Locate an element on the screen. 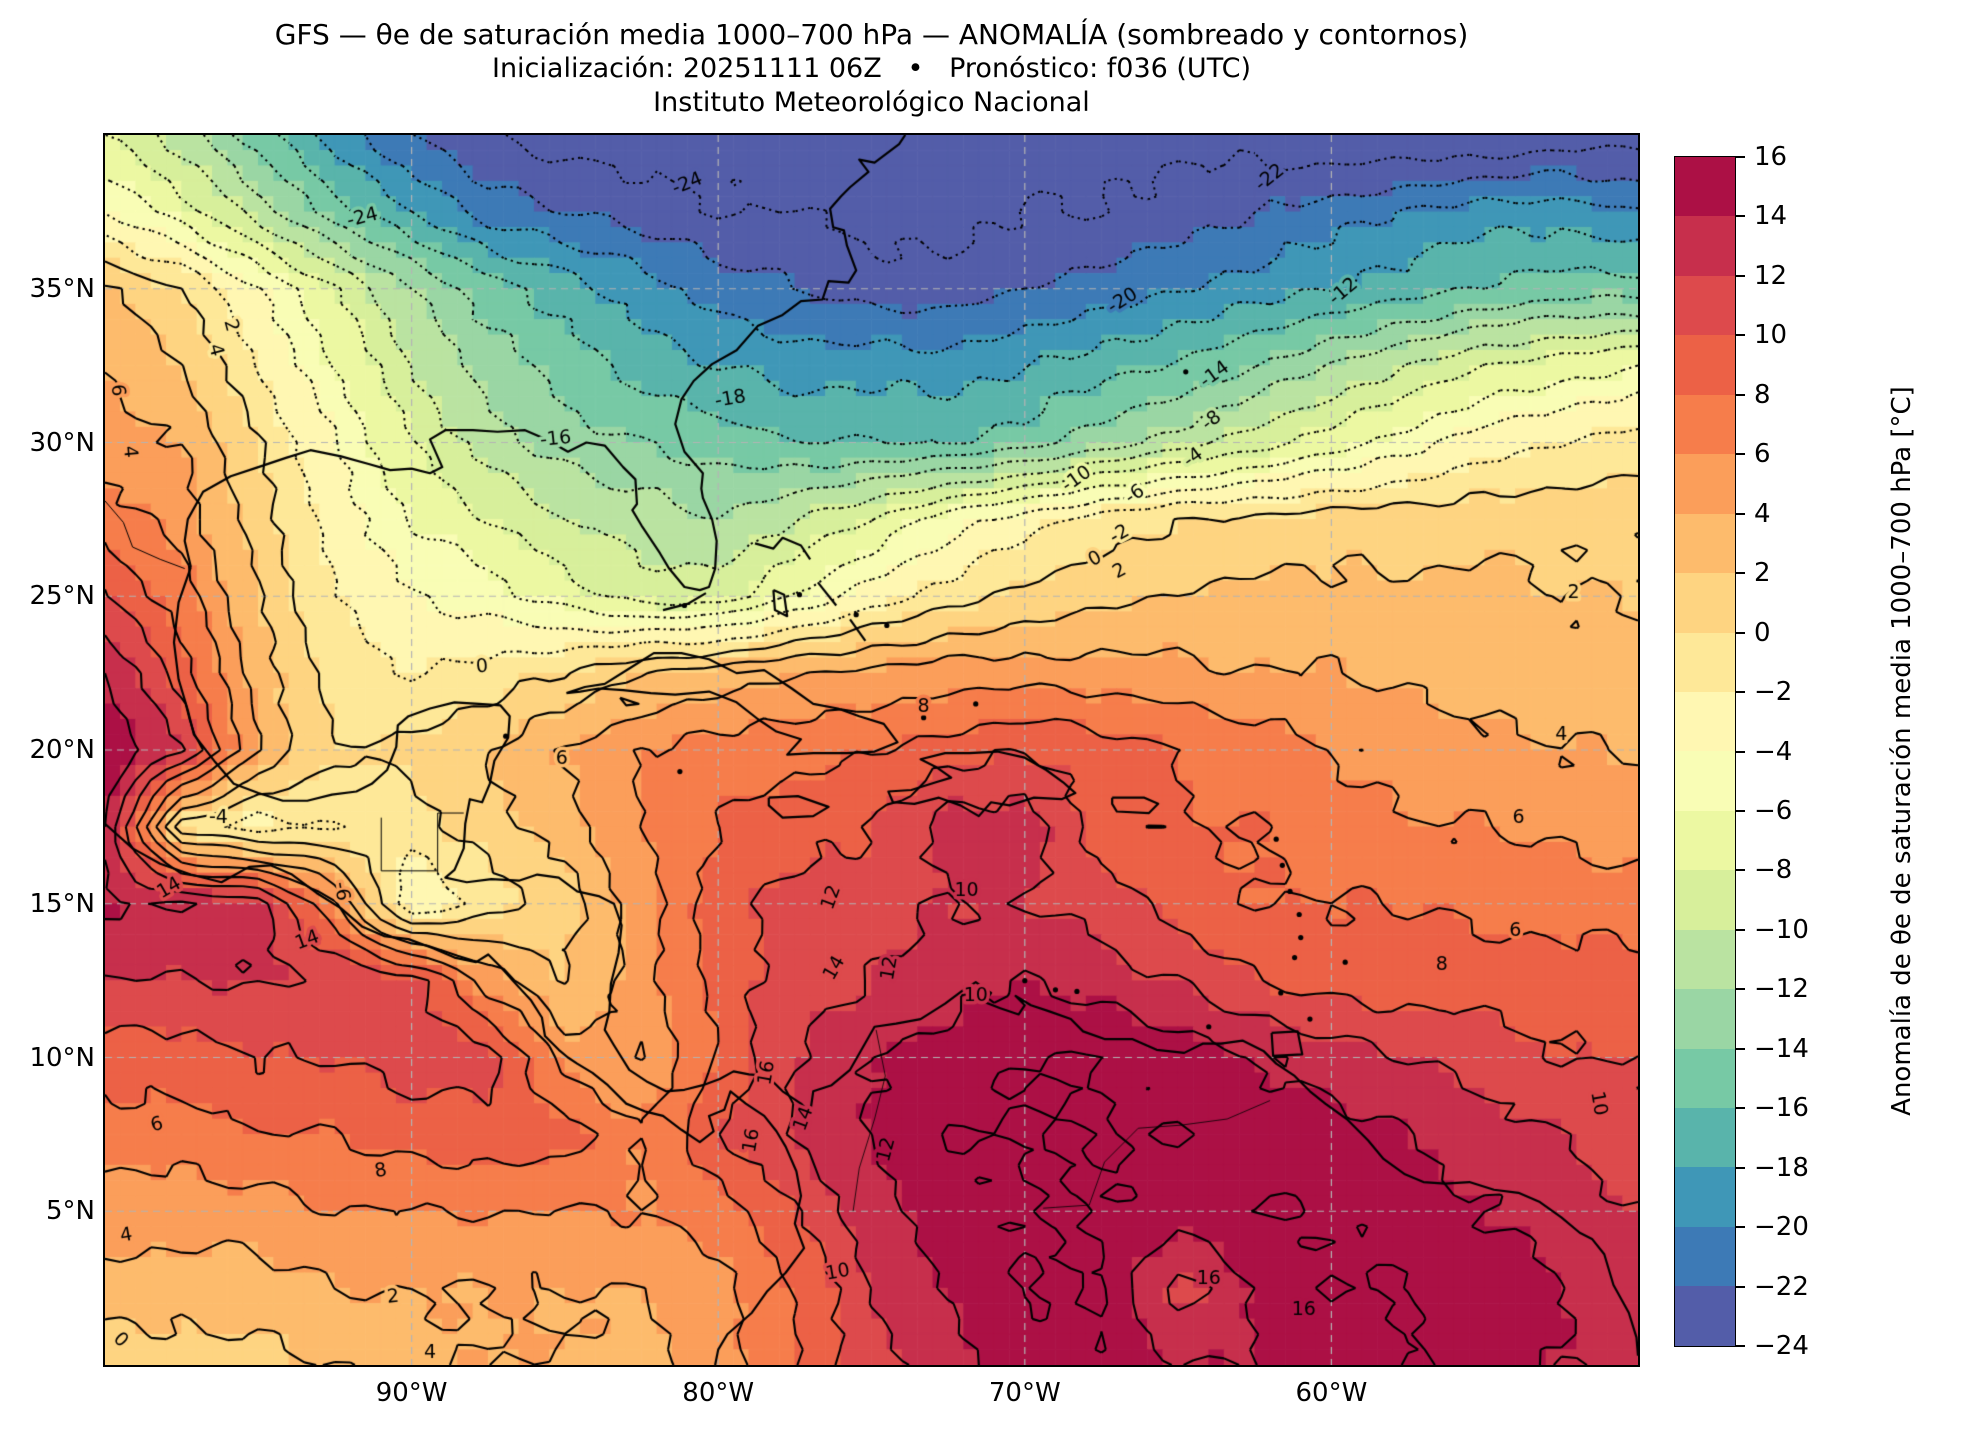  x-tick-label: 60°W is located at coordinates (1331, 1393).